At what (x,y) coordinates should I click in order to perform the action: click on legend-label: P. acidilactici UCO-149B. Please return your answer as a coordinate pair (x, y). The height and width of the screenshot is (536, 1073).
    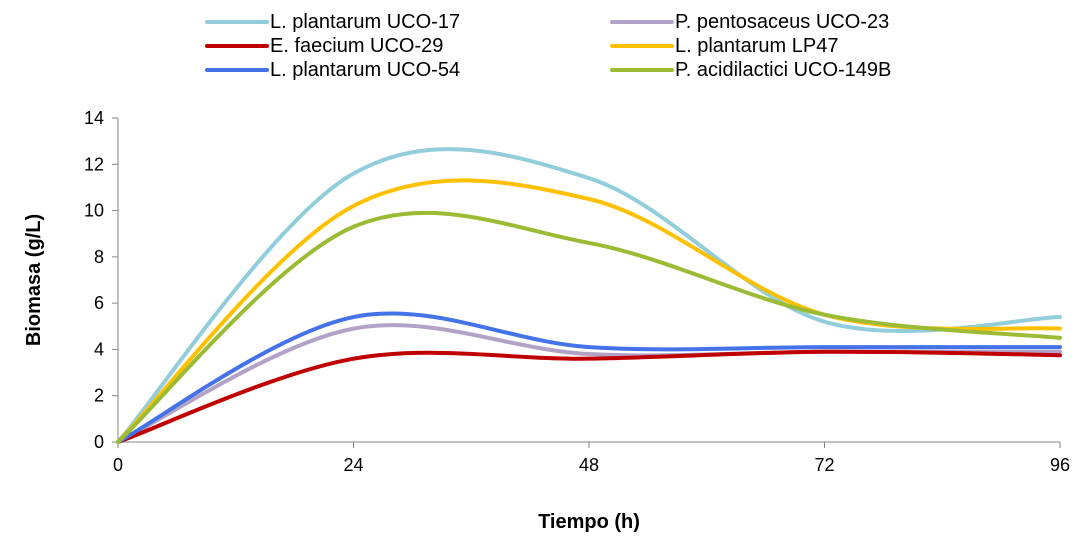
    Looking at the image, I should click on (783, 70).